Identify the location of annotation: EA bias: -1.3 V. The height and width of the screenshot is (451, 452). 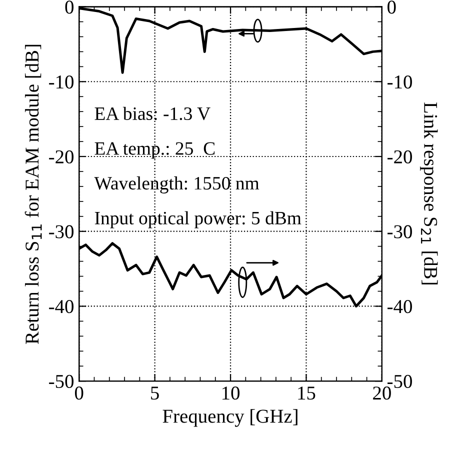
(152, 113).